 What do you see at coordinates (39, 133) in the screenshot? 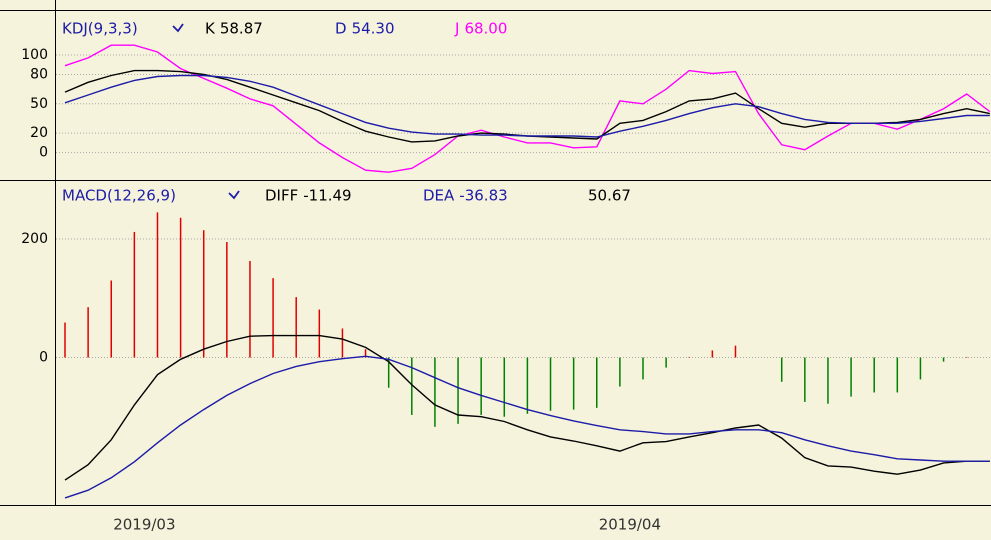
I see `y-tick-label: 20` at bounding box center [39, 133].